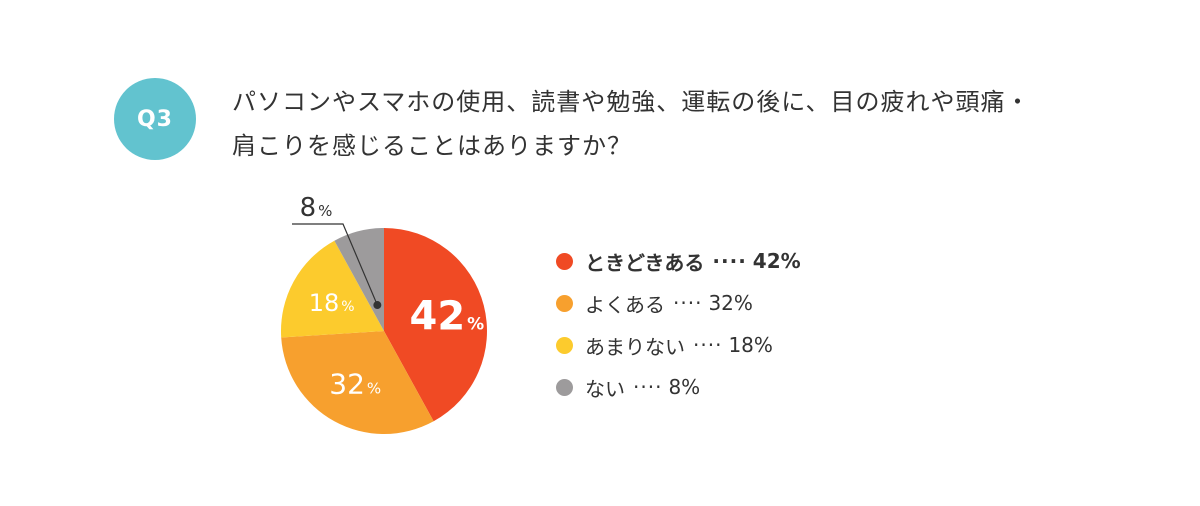 The image size is (1200, 506). Describe the element at coordinates (446, 316) in the screenshot. I see `slice-data-label: 42%` at that location.